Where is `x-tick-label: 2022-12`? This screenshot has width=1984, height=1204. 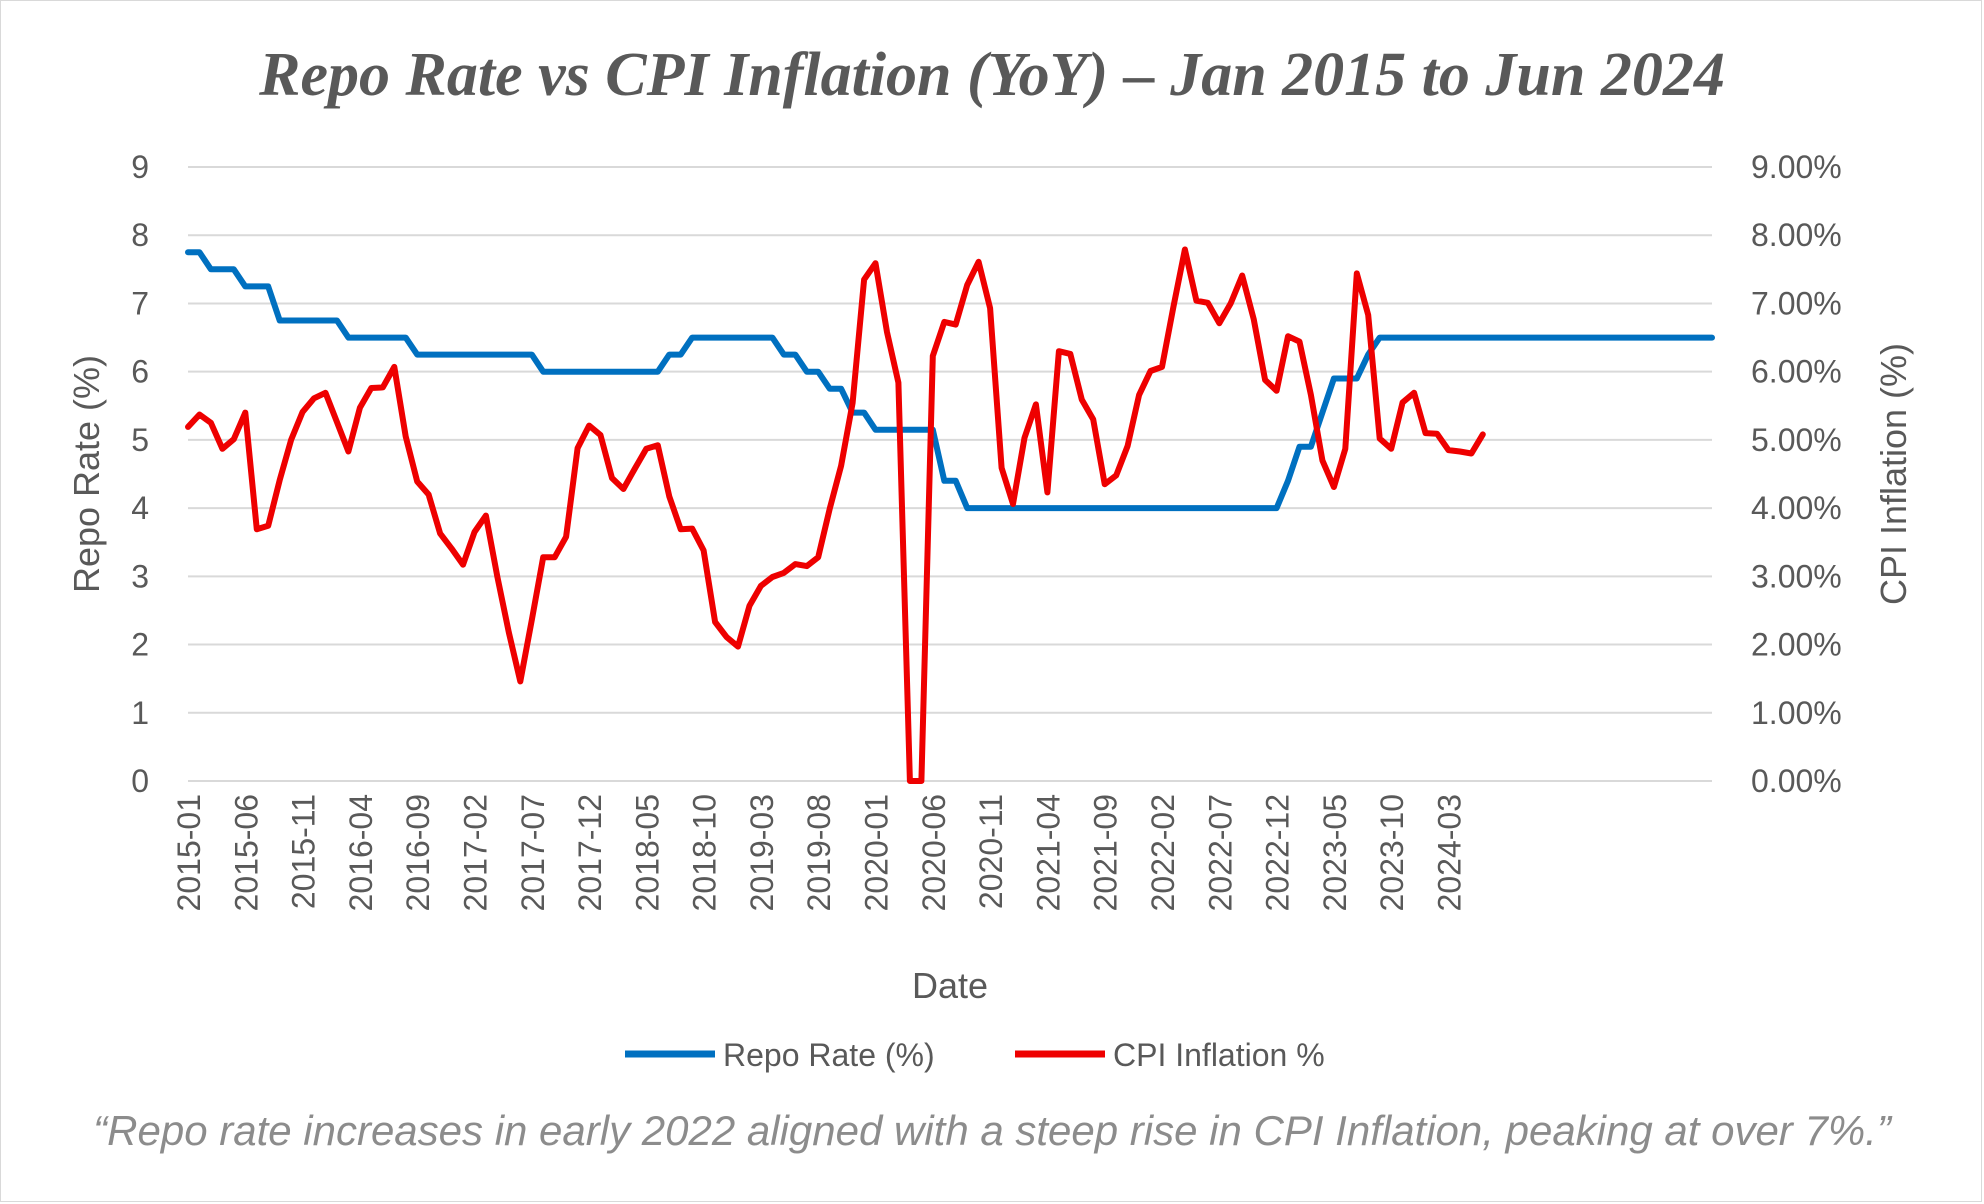
x-tick-label: 2022-12 is located at coordinates (1278, 852).